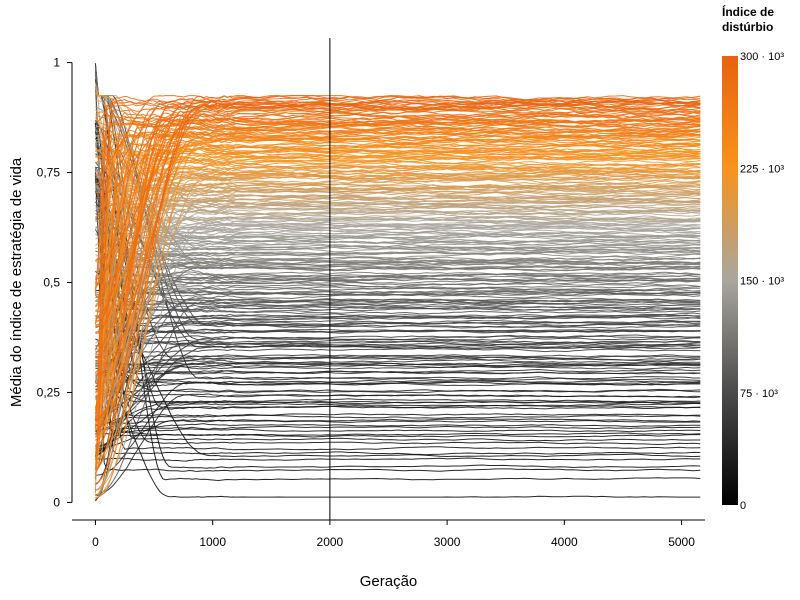  What do you see at coordinates (51, 283) in the screenshot?
I see `y-tick-label: 0,5` at bounding box center [51, 283].